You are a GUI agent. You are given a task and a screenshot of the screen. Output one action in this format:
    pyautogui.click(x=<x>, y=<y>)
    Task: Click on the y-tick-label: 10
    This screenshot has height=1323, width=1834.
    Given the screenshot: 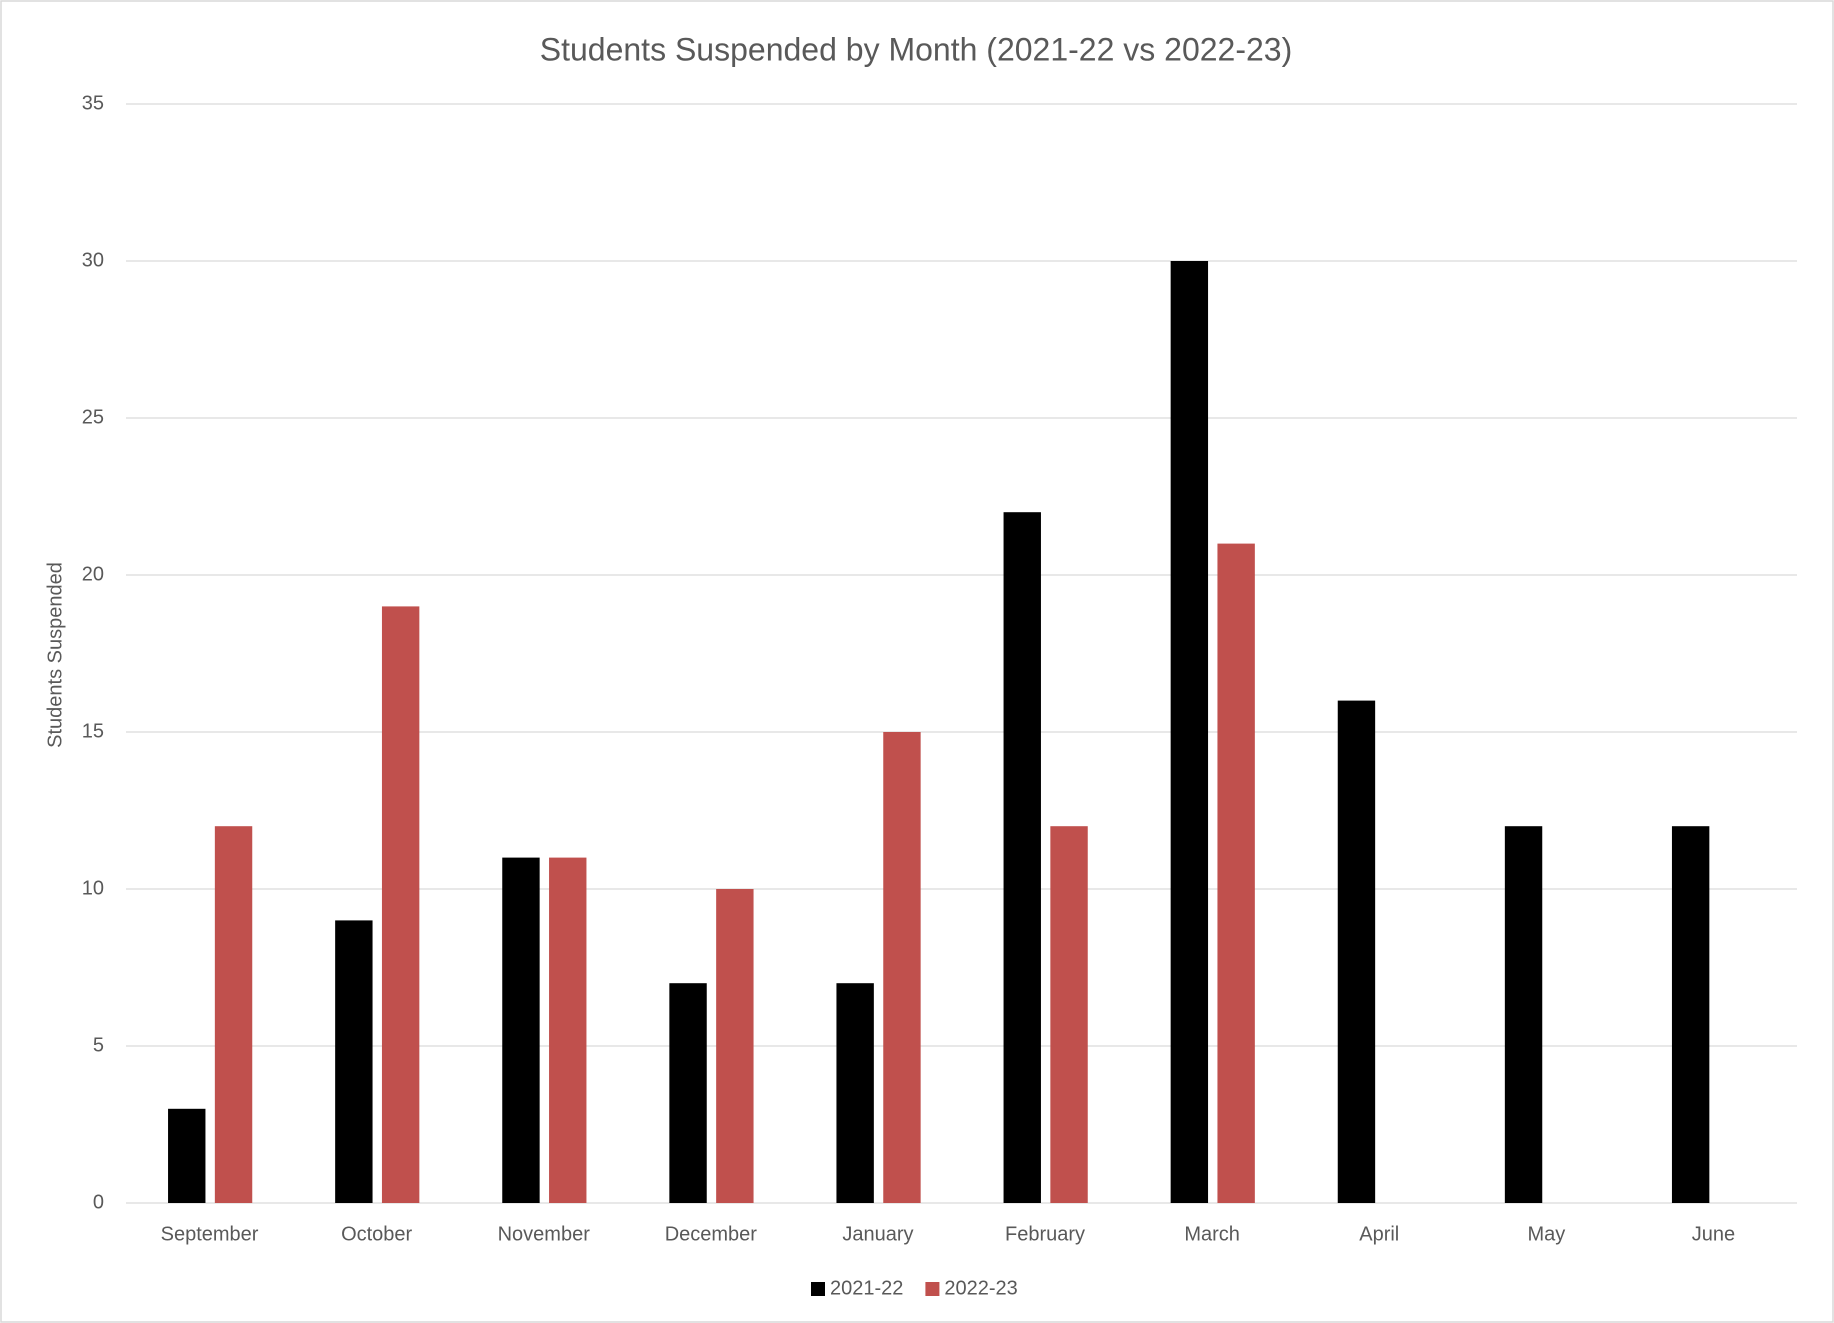 What is the action you would take?
    pyautogui.click(x=93, y=888)
    